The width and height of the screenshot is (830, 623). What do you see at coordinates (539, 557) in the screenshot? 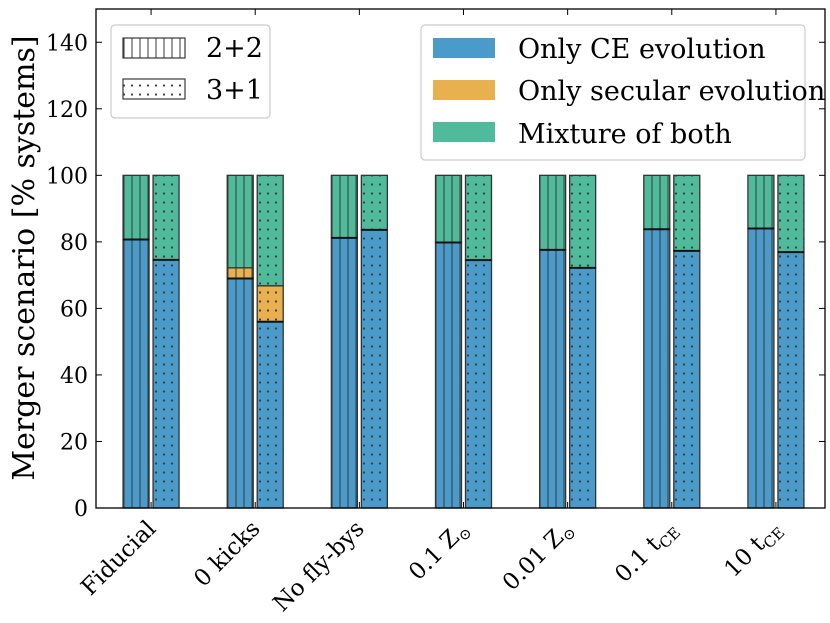
I see `x-tick-label: 0.01 Z⊙` at bounding box center [539, 557].